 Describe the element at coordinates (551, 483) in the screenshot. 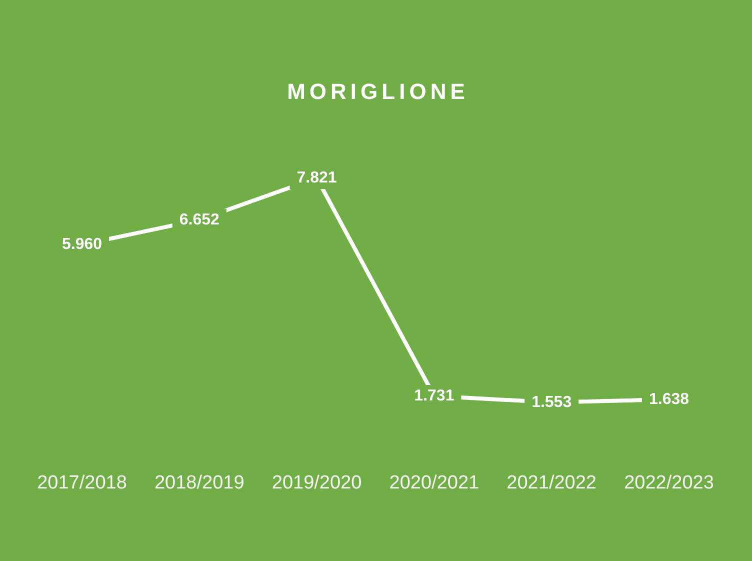

I see `x-tick-label: 2021/2022` at that location.